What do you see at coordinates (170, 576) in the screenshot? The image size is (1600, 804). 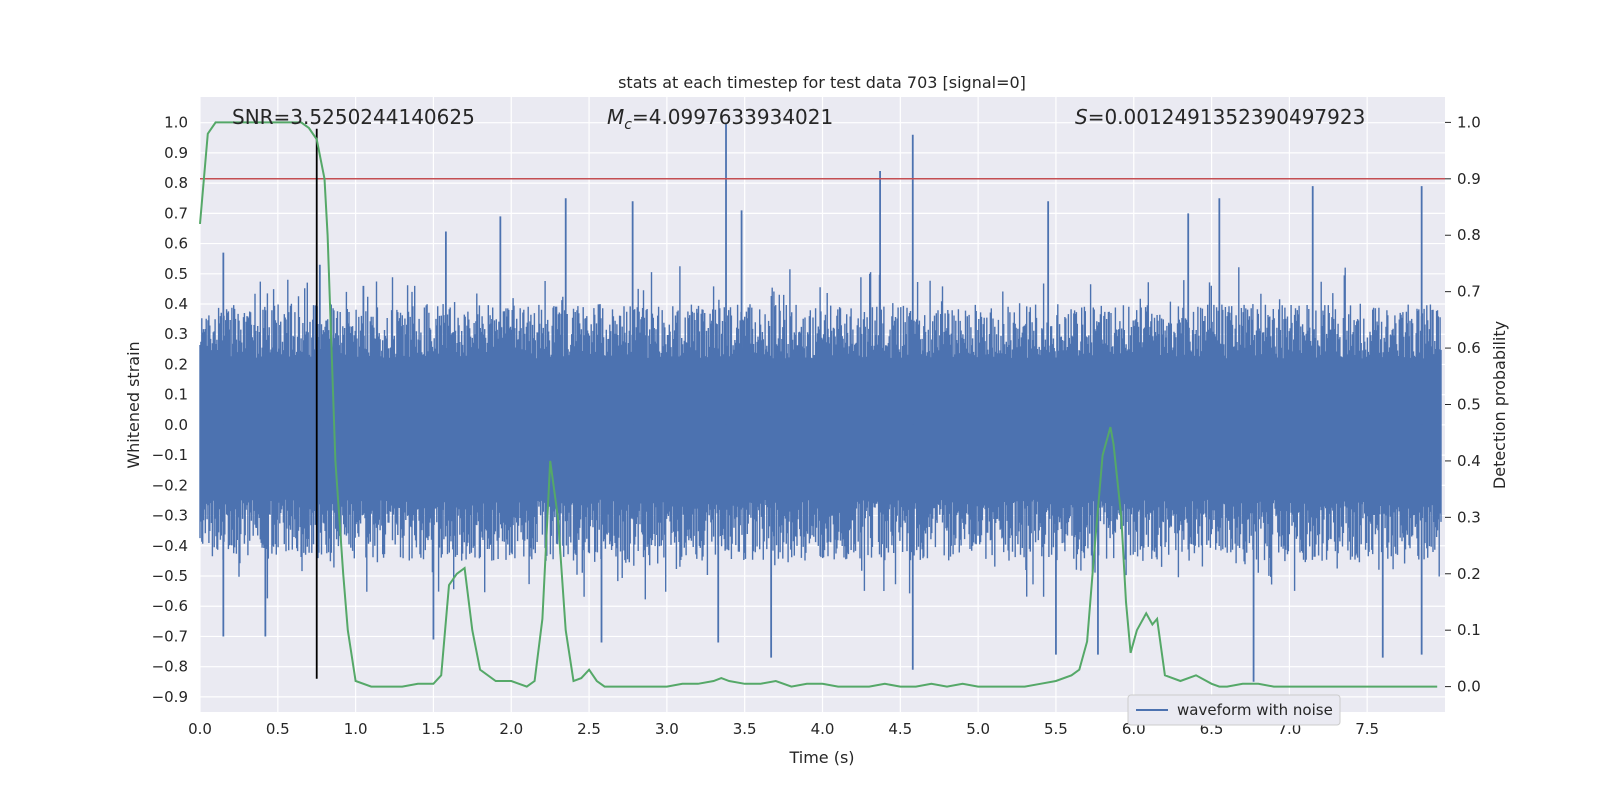 I see `y-tick-label: −0.5` at bounding box center [170, 576].